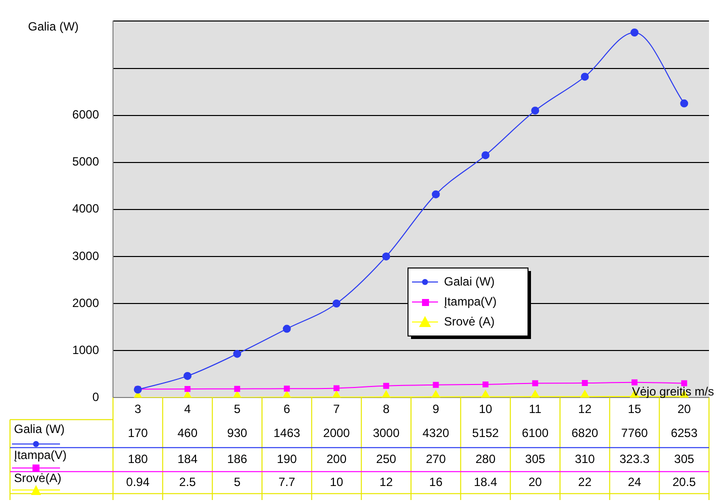 Image resolution: width=716 pixels, height=502 pixels. What do you see at coordinates (86, 209) in the screenshot?
I see `y-tick-label: 4000` at bounding box center [86, 209].